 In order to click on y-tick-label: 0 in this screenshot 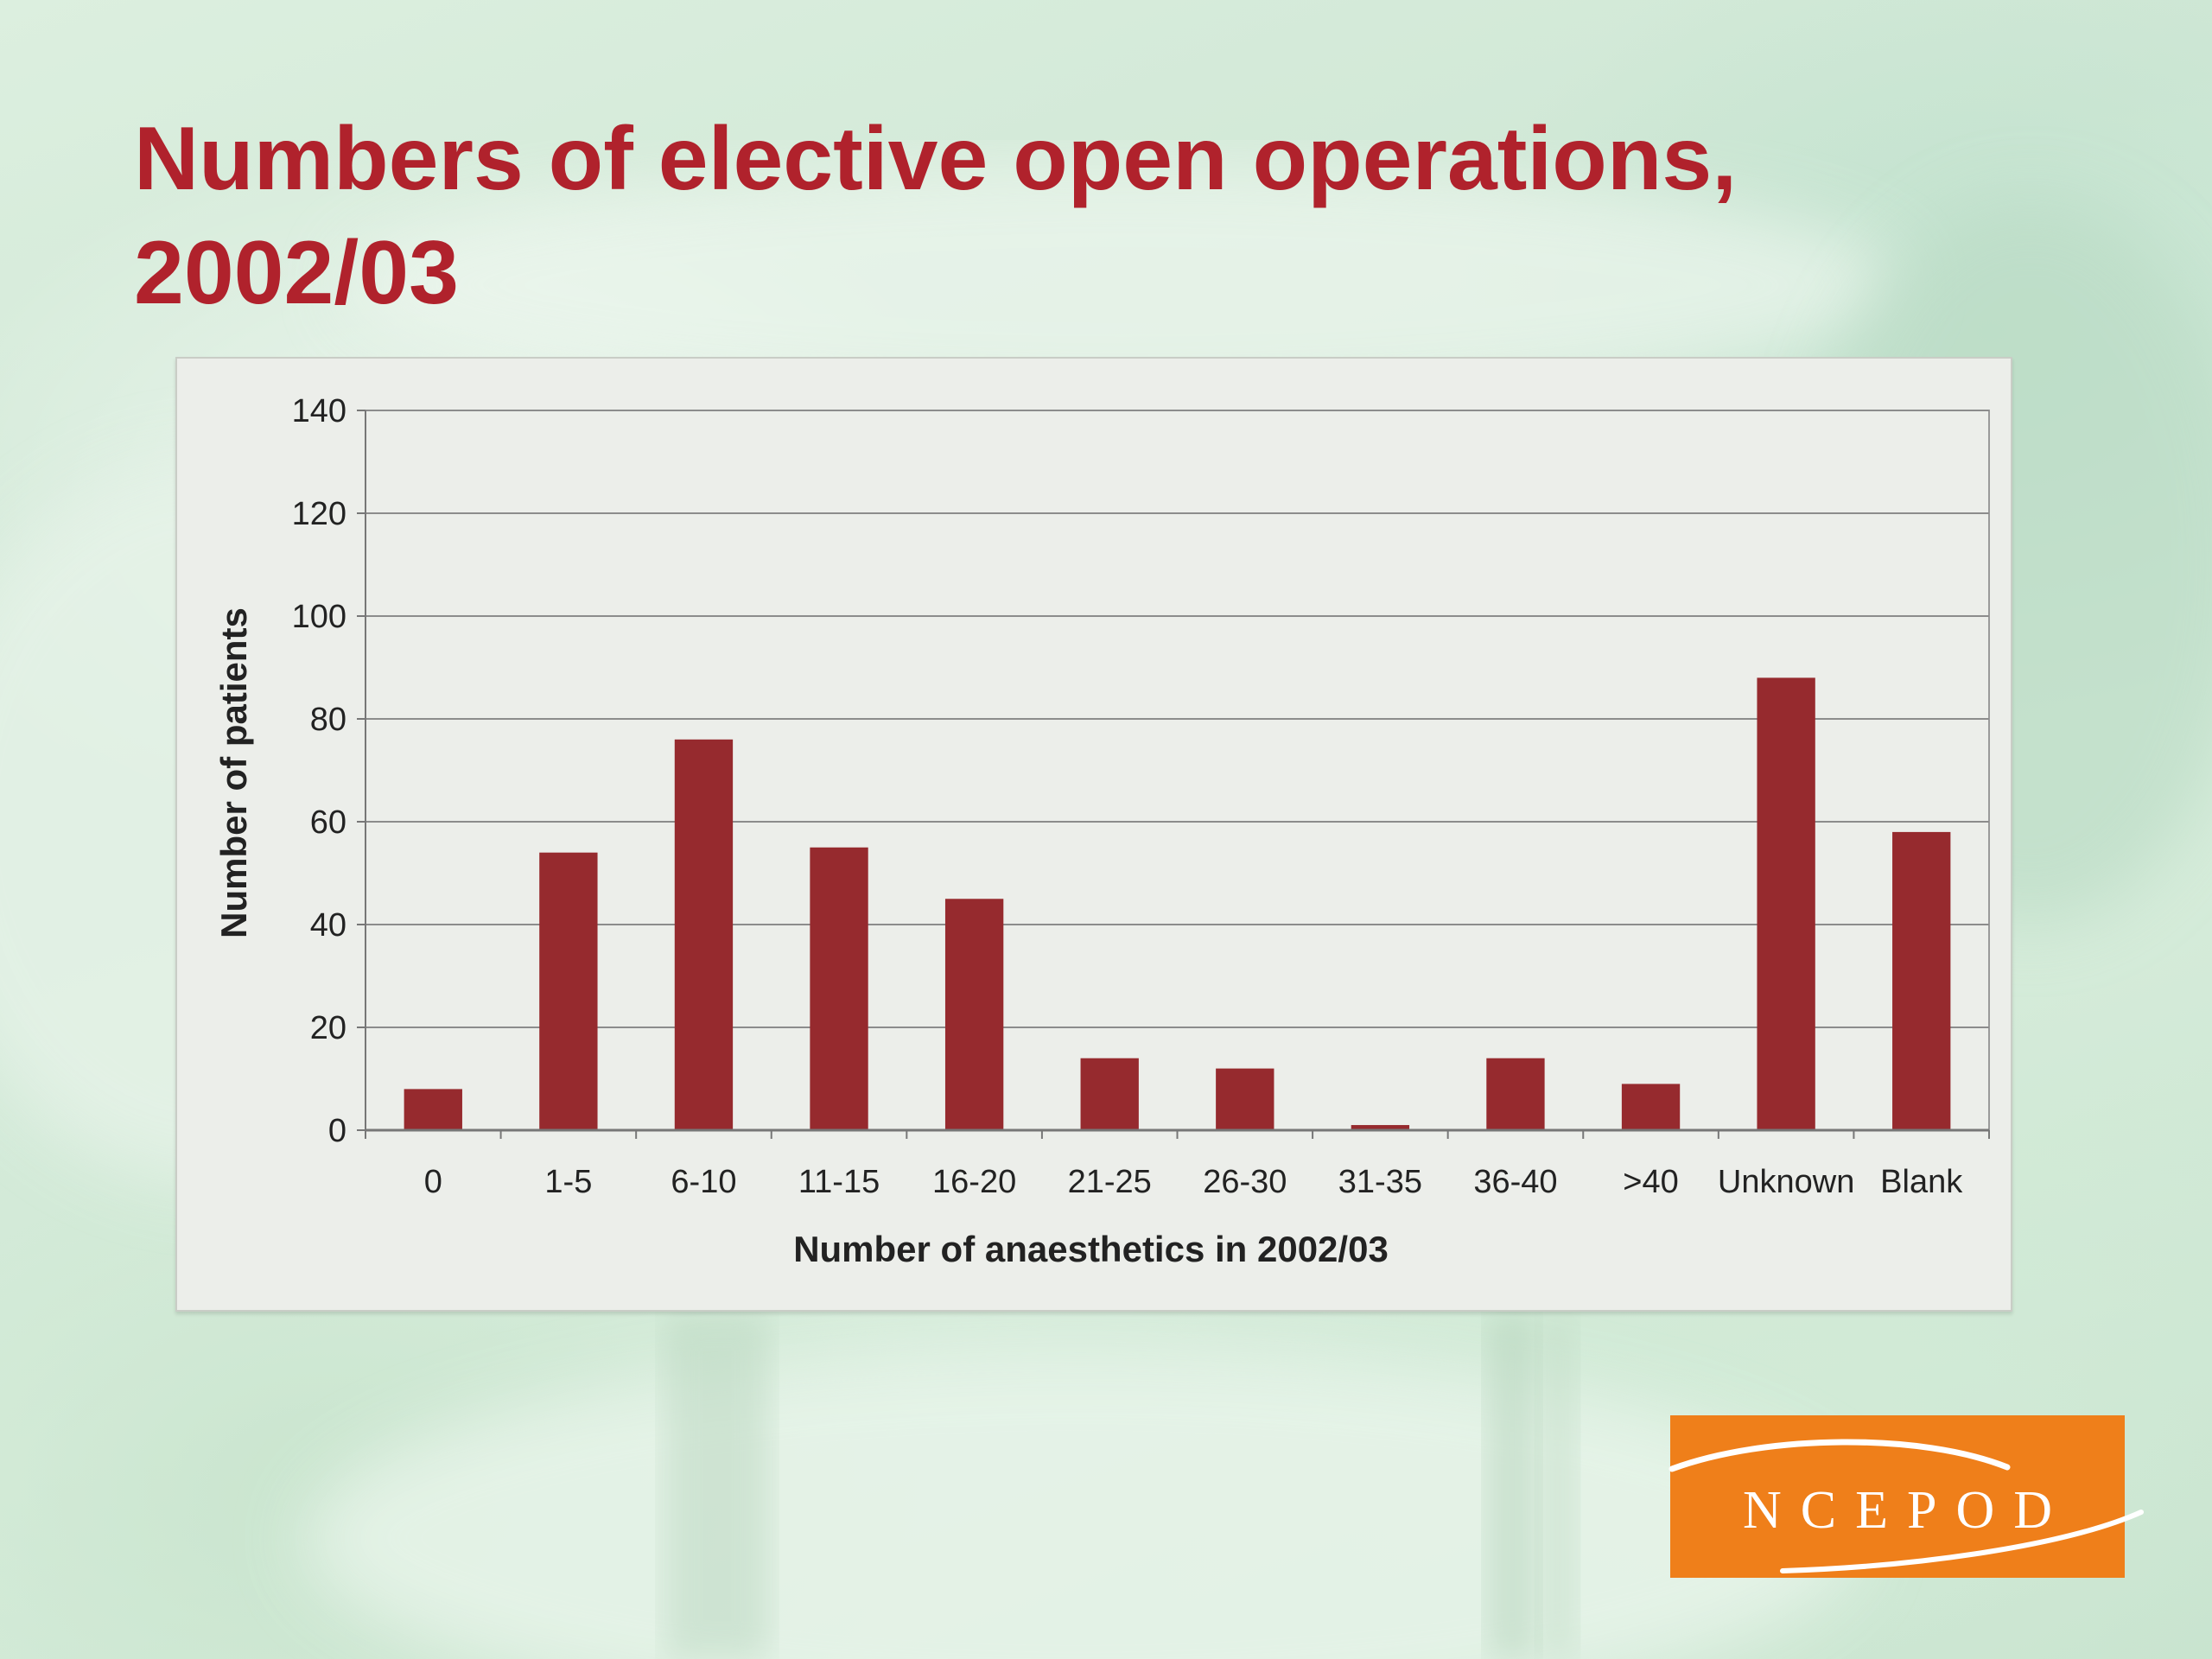, I will do `click(337, 1131)`.